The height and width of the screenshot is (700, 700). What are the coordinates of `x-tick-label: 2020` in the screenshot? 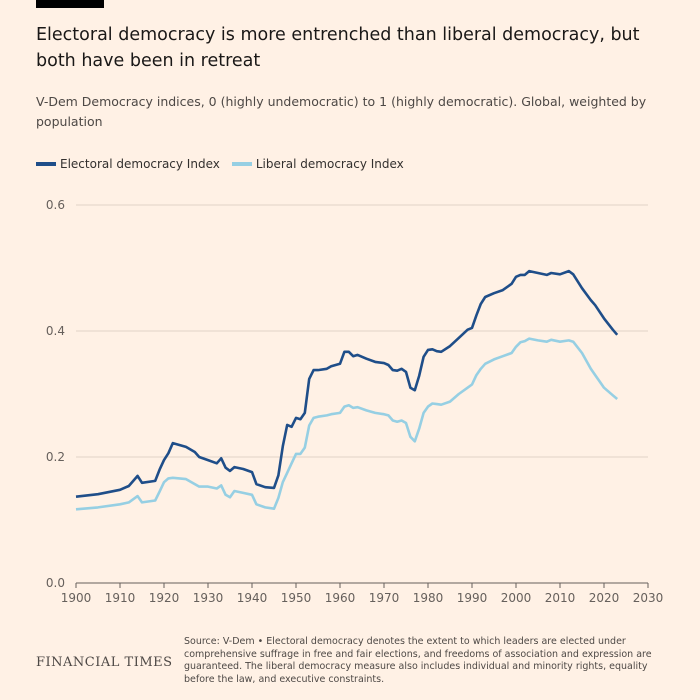 It's located at (604, 598).